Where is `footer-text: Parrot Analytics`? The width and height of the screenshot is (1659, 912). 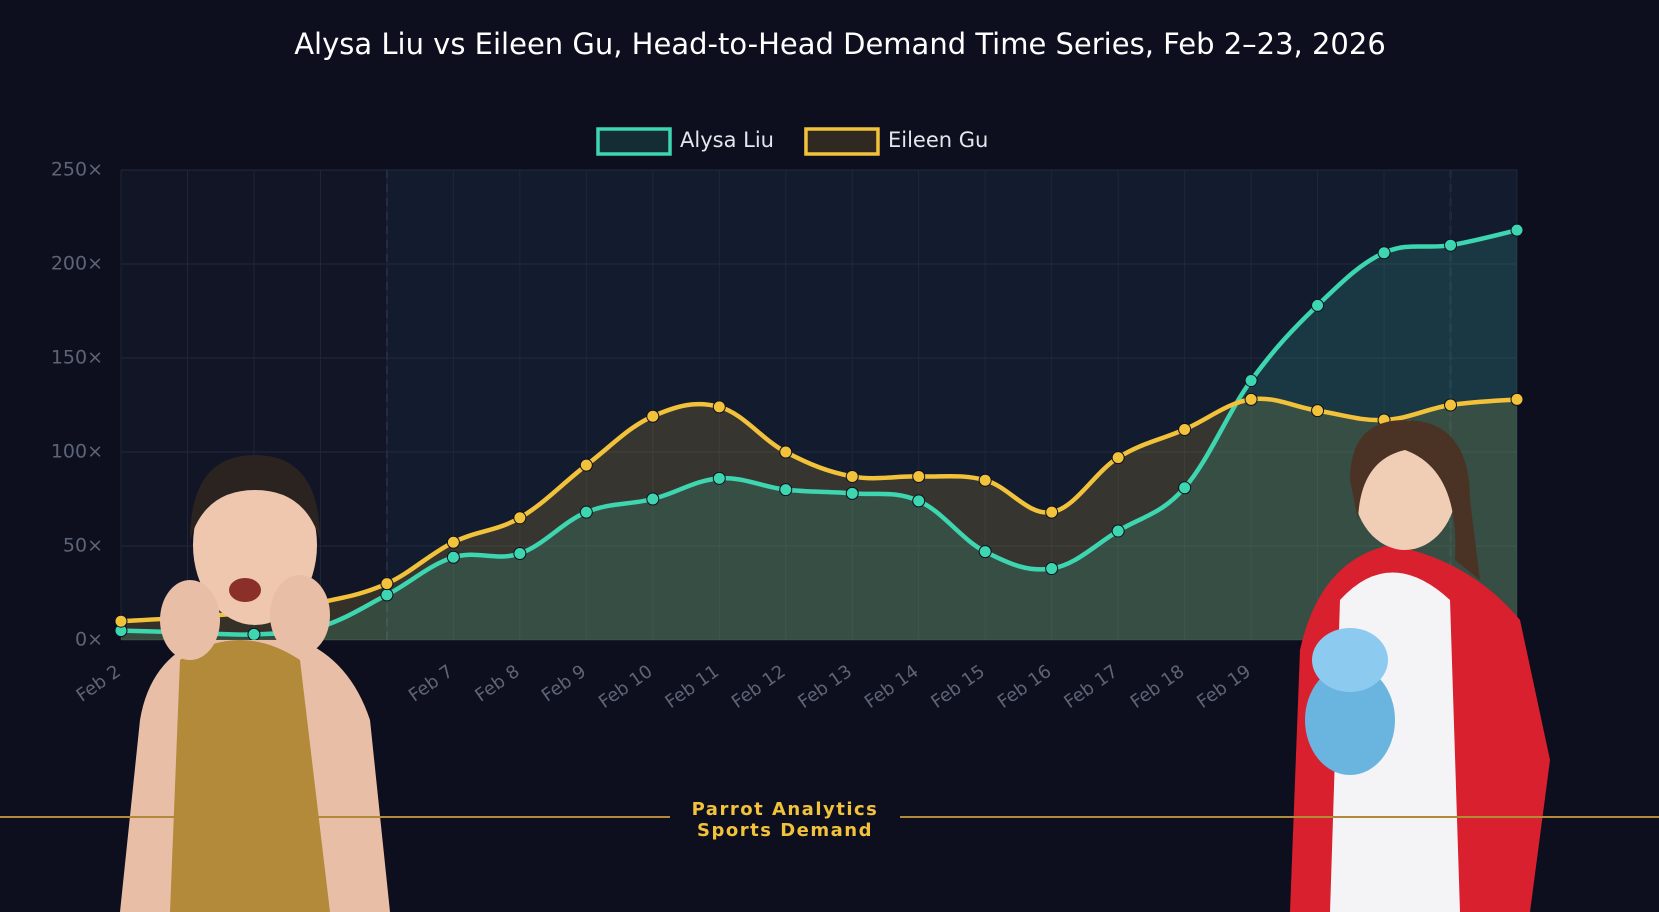 footer-text: Parrot Analytics is located at coordinates (785, 809).